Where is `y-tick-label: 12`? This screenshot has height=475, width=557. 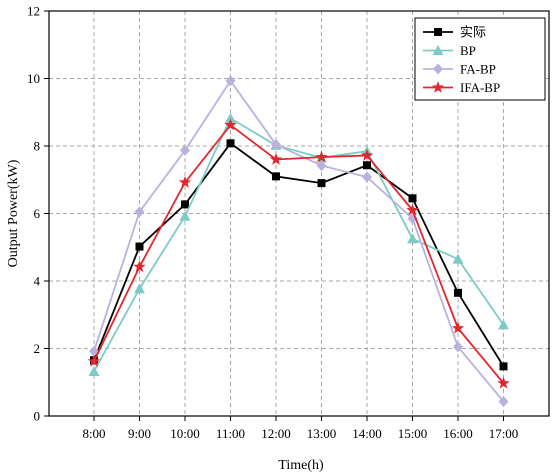
y-tick-label: 12 is located at coordinates (33, 11).